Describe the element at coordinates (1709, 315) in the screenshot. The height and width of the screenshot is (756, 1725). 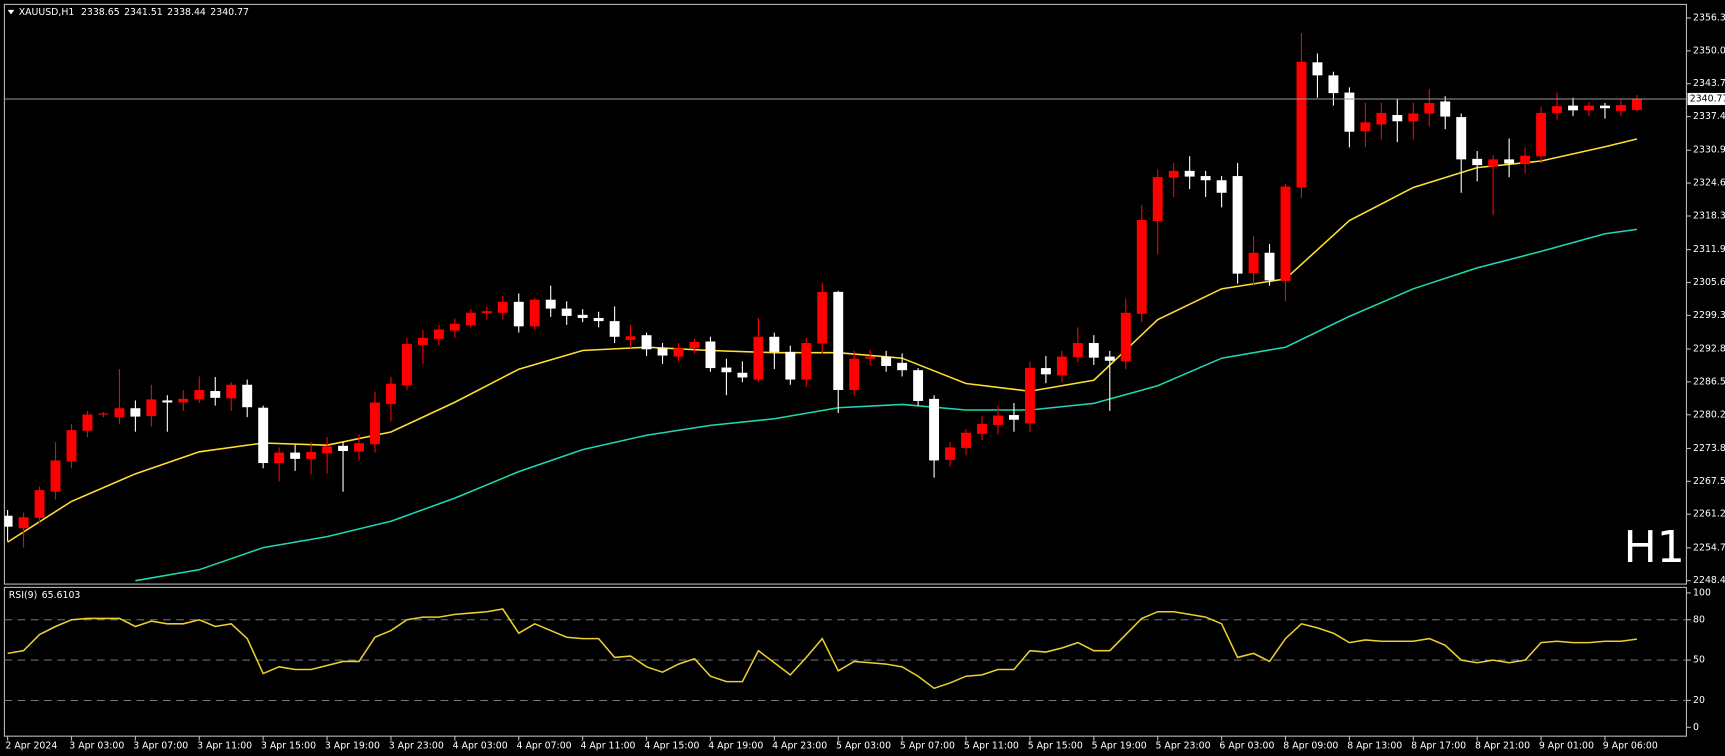
I see `y-tick-label: 2299.30` at that location.